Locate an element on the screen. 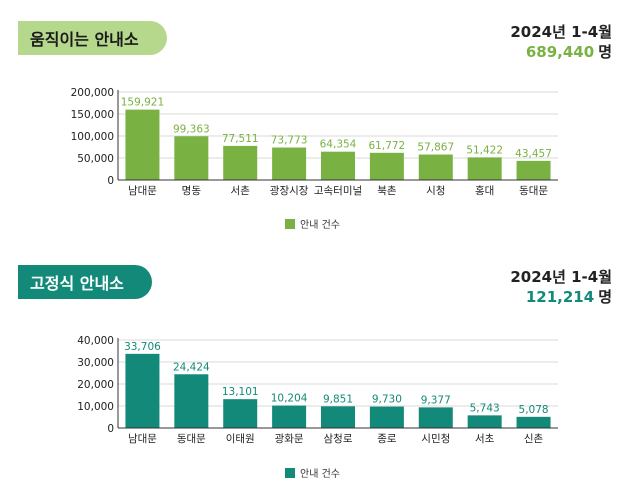 The height and width of the screenshot is (500, 630). data-label: 5,743 is located at coordinates (485, 408).